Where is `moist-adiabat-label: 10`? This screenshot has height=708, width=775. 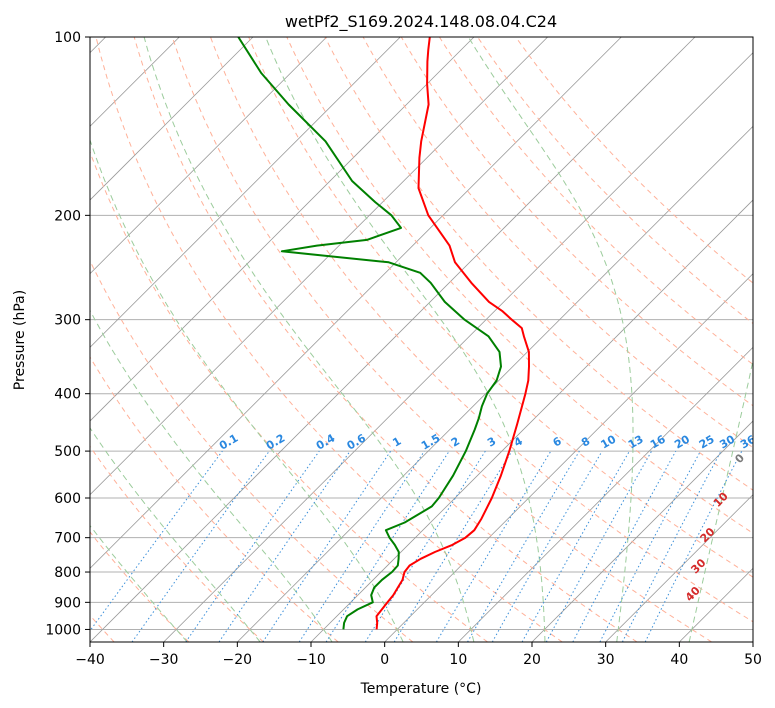 moist-adiabat-label: 10 is located at coordinates (721, 500).